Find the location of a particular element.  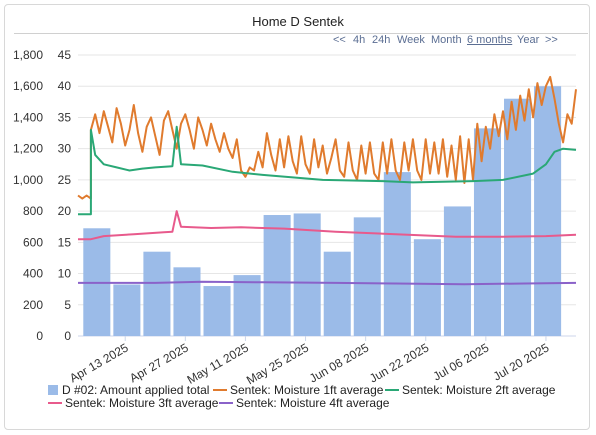

y-left-tick-label: 1,000 is located at coordinates (28, 180).